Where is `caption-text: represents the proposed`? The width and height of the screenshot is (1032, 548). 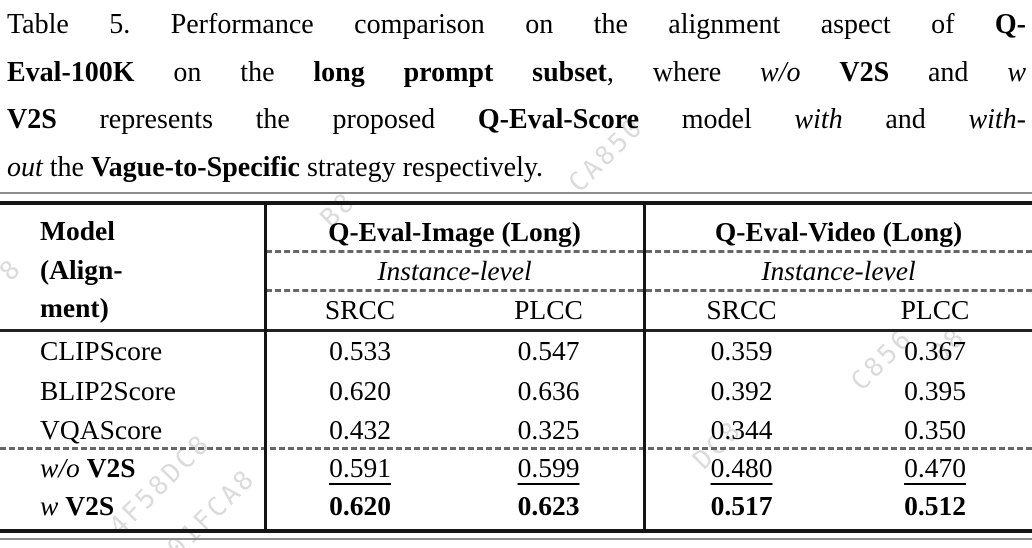
caption-text: represents the proposed is located at coordinates (267, 119).